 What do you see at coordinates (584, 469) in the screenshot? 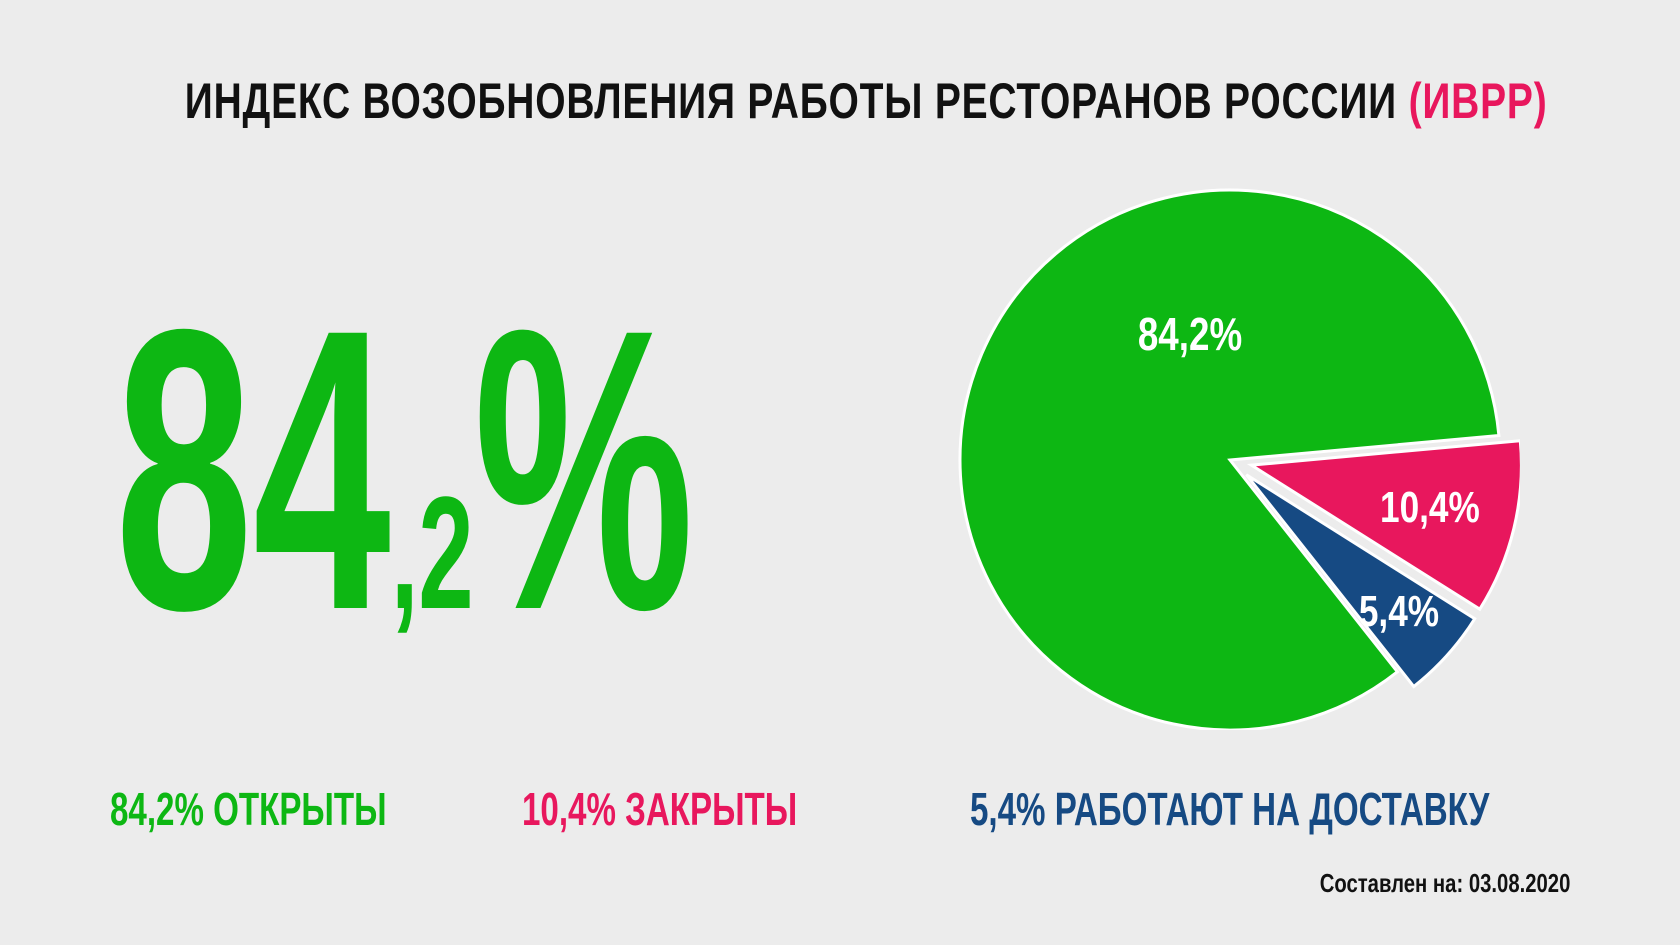
I see `headline-percent: %` at bounding box center [584, 469].